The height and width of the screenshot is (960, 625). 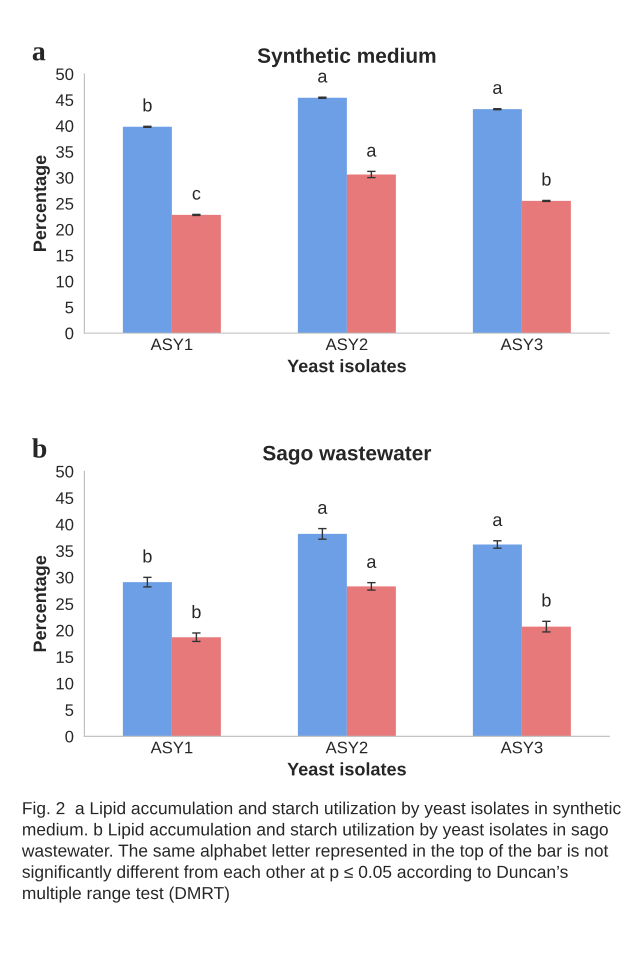 I want to click on text: a, so click(x=39, y=53).